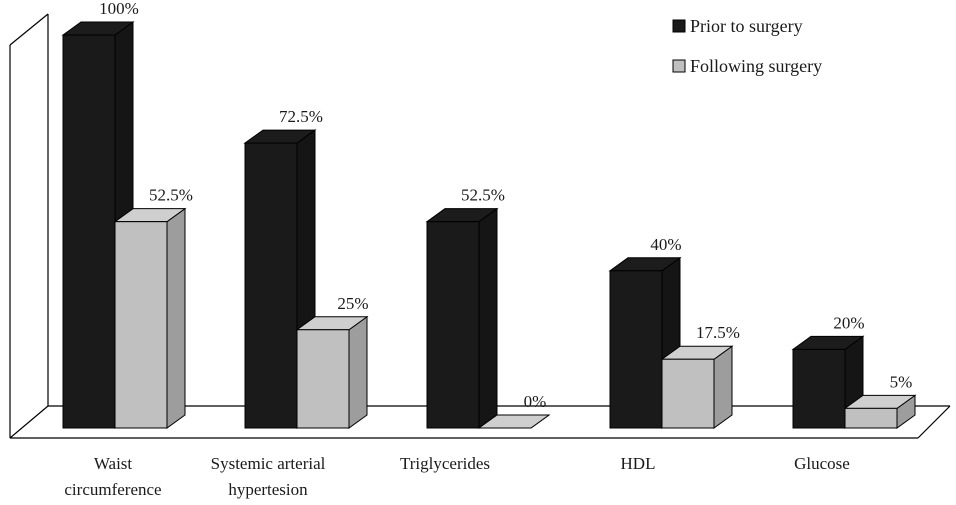 The height and width of the screenshot is (505, 956). Describe the element at coordinates (445, 463) in the screenshot. I see `x-tick-label: Triglycerides` at that location.